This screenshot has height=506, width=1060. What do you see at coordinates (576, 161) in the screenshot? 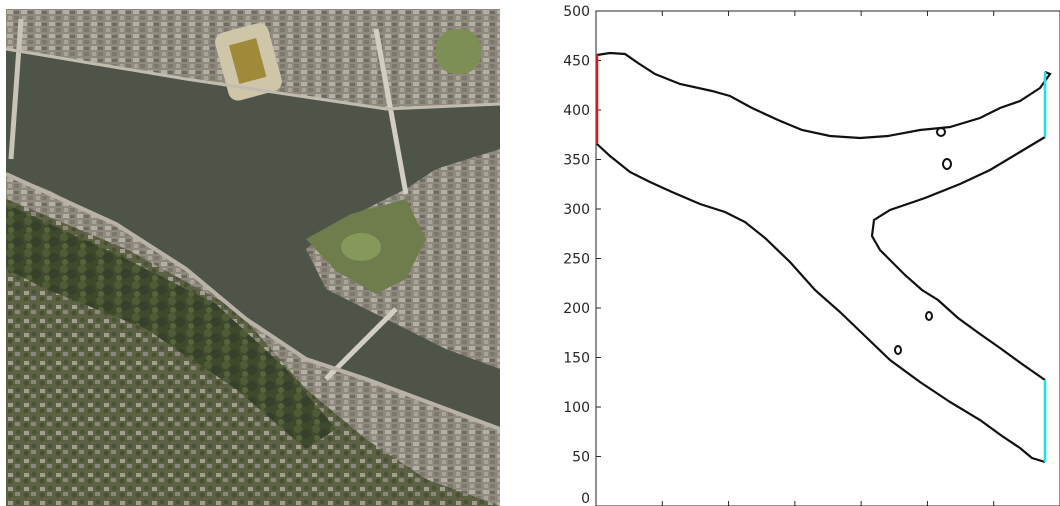
I see `y-tick-label: 350` at bounding box center [576, 161].